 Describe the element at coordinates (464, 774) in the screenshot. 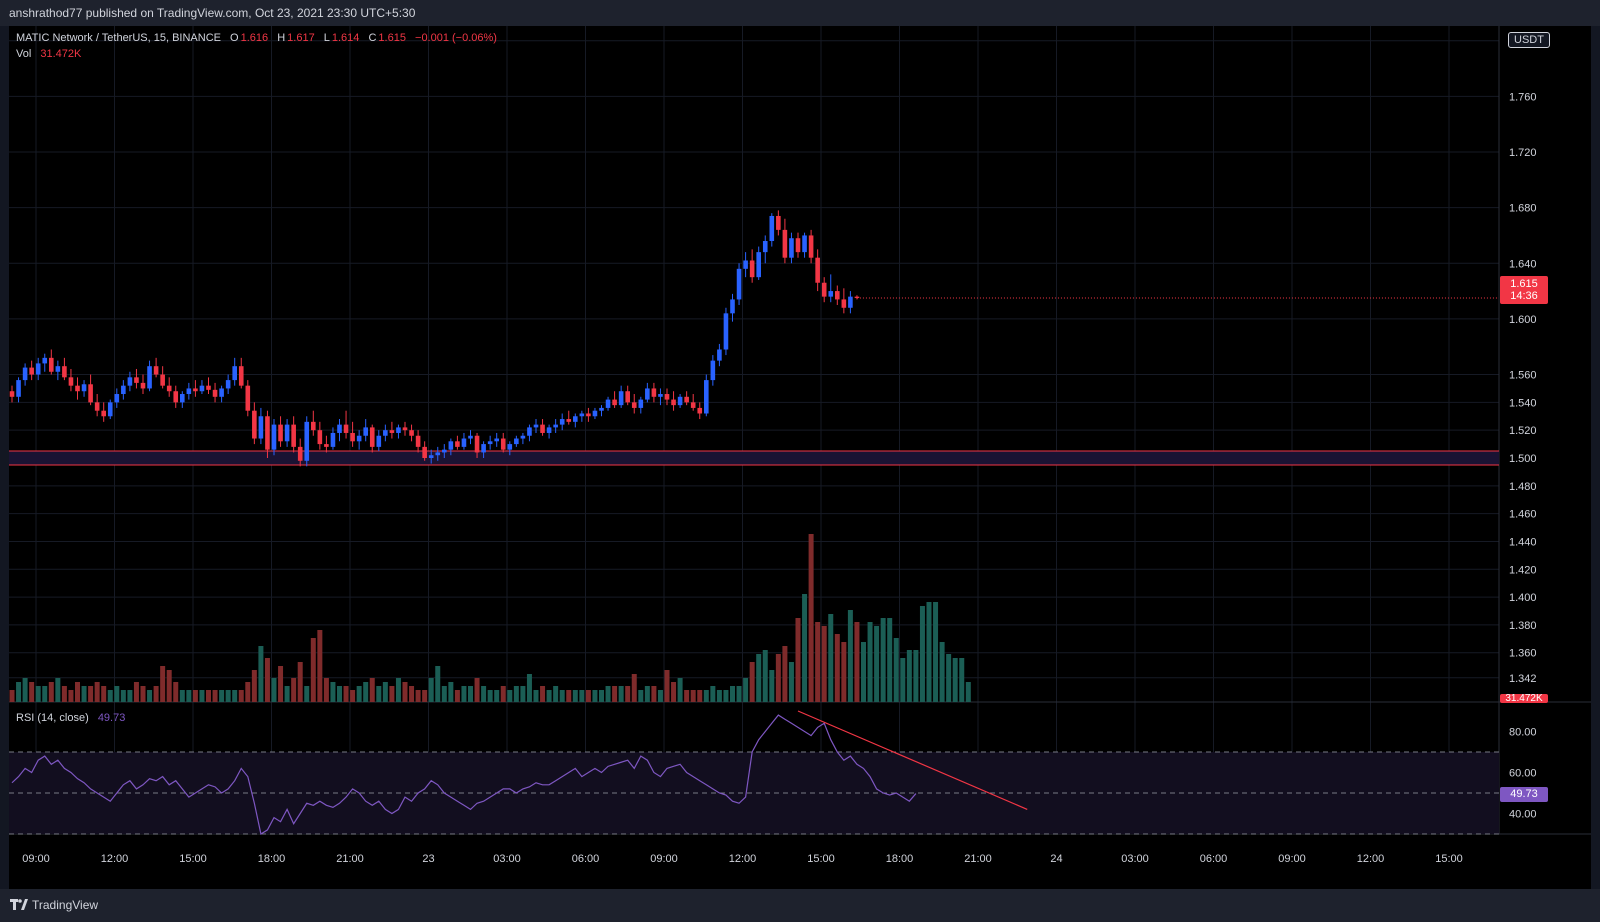

I see `rsi-line` at that location.